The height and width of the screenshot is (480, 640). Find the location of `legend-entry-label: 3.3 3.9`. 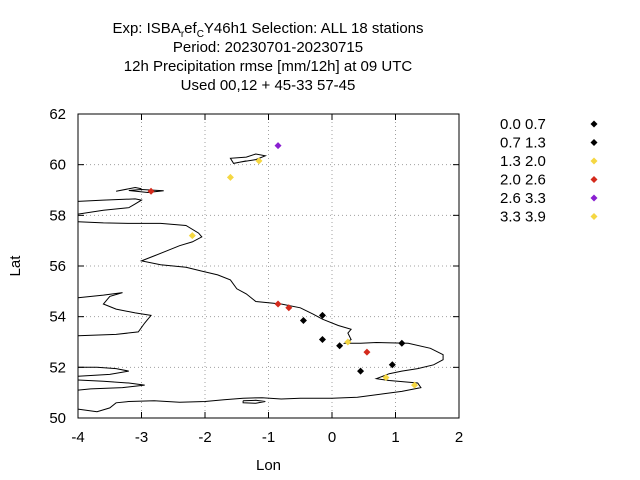

legend-entry-label: 3.3 3.9 is located at coordinates (523, 217).